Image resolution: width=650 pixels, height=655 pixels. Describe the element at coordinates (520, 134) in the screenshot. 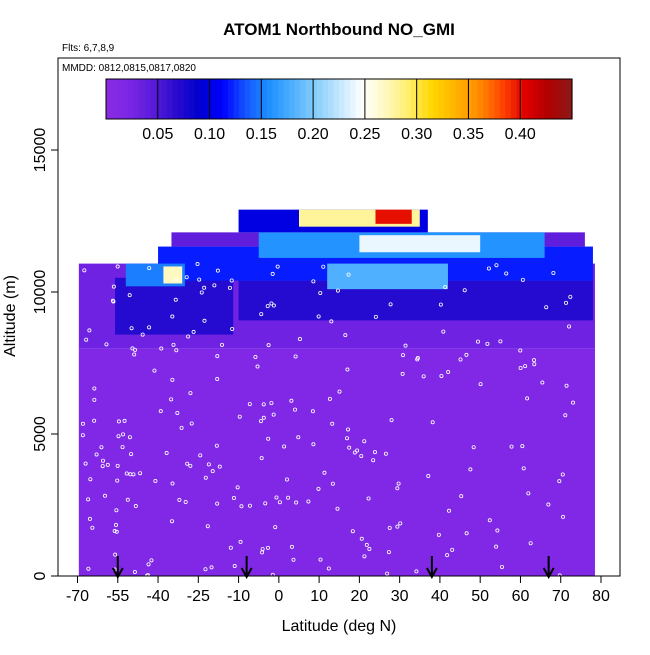

I see `colorbar-tick-label: 0.40` at that location.